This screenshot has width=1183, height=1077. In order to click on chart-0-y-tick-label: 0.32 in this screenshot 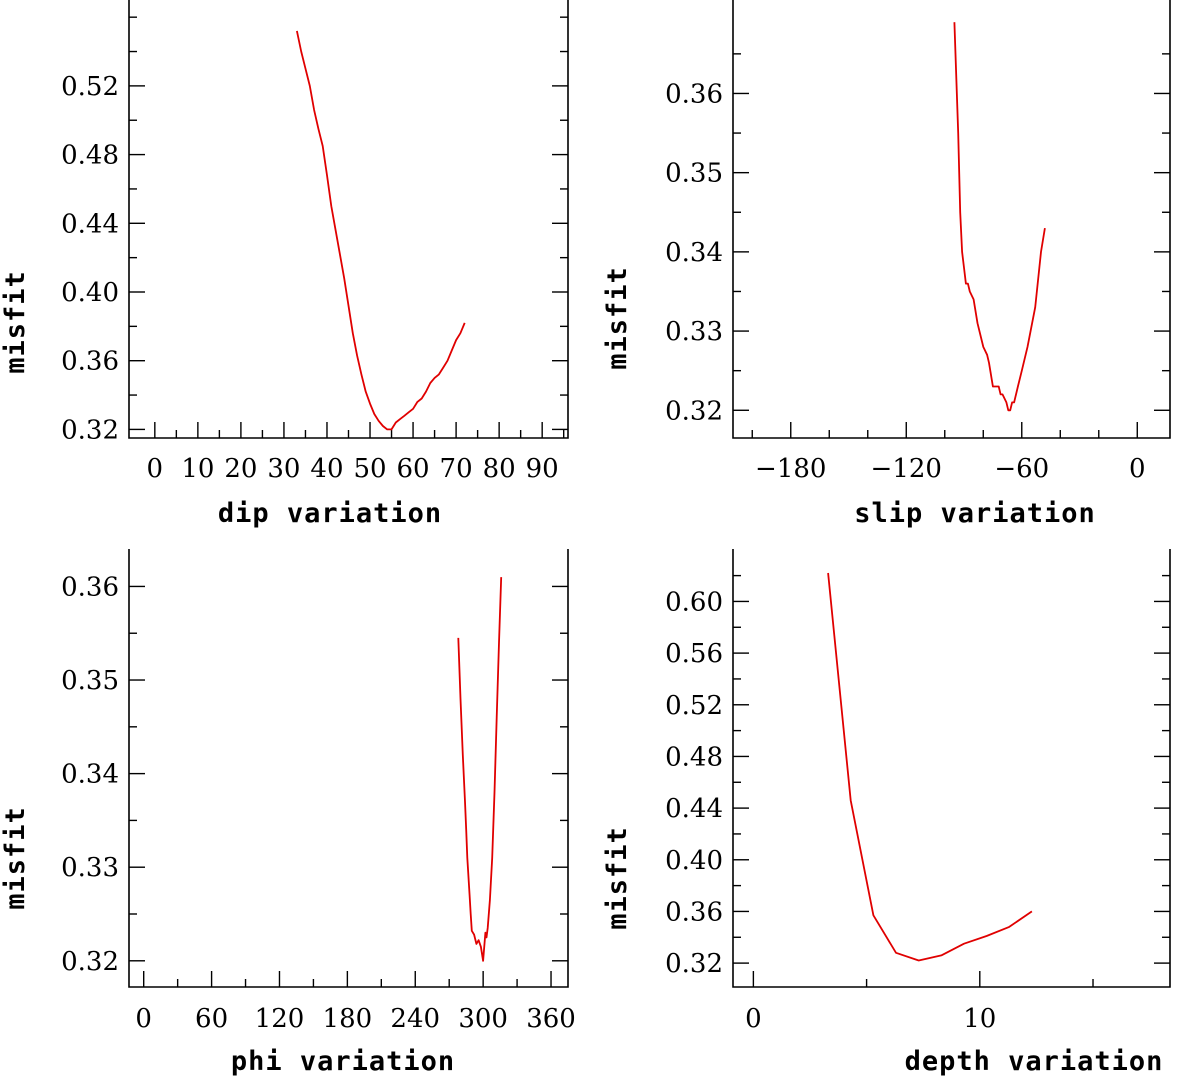, I will do `click(90, 430)`.